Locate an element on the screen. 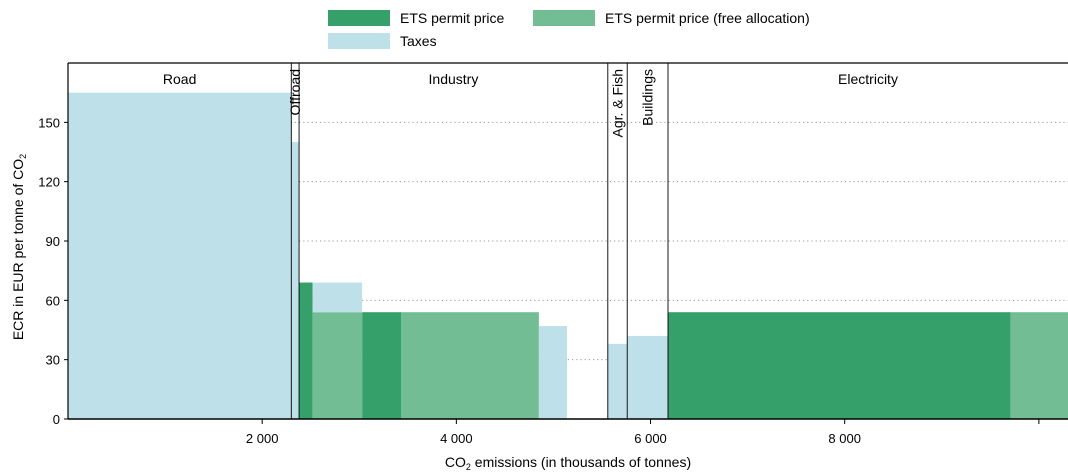  x-axis-label: CO2 emissions (in thousands of tonnes) is located at coordinates (568, 463).